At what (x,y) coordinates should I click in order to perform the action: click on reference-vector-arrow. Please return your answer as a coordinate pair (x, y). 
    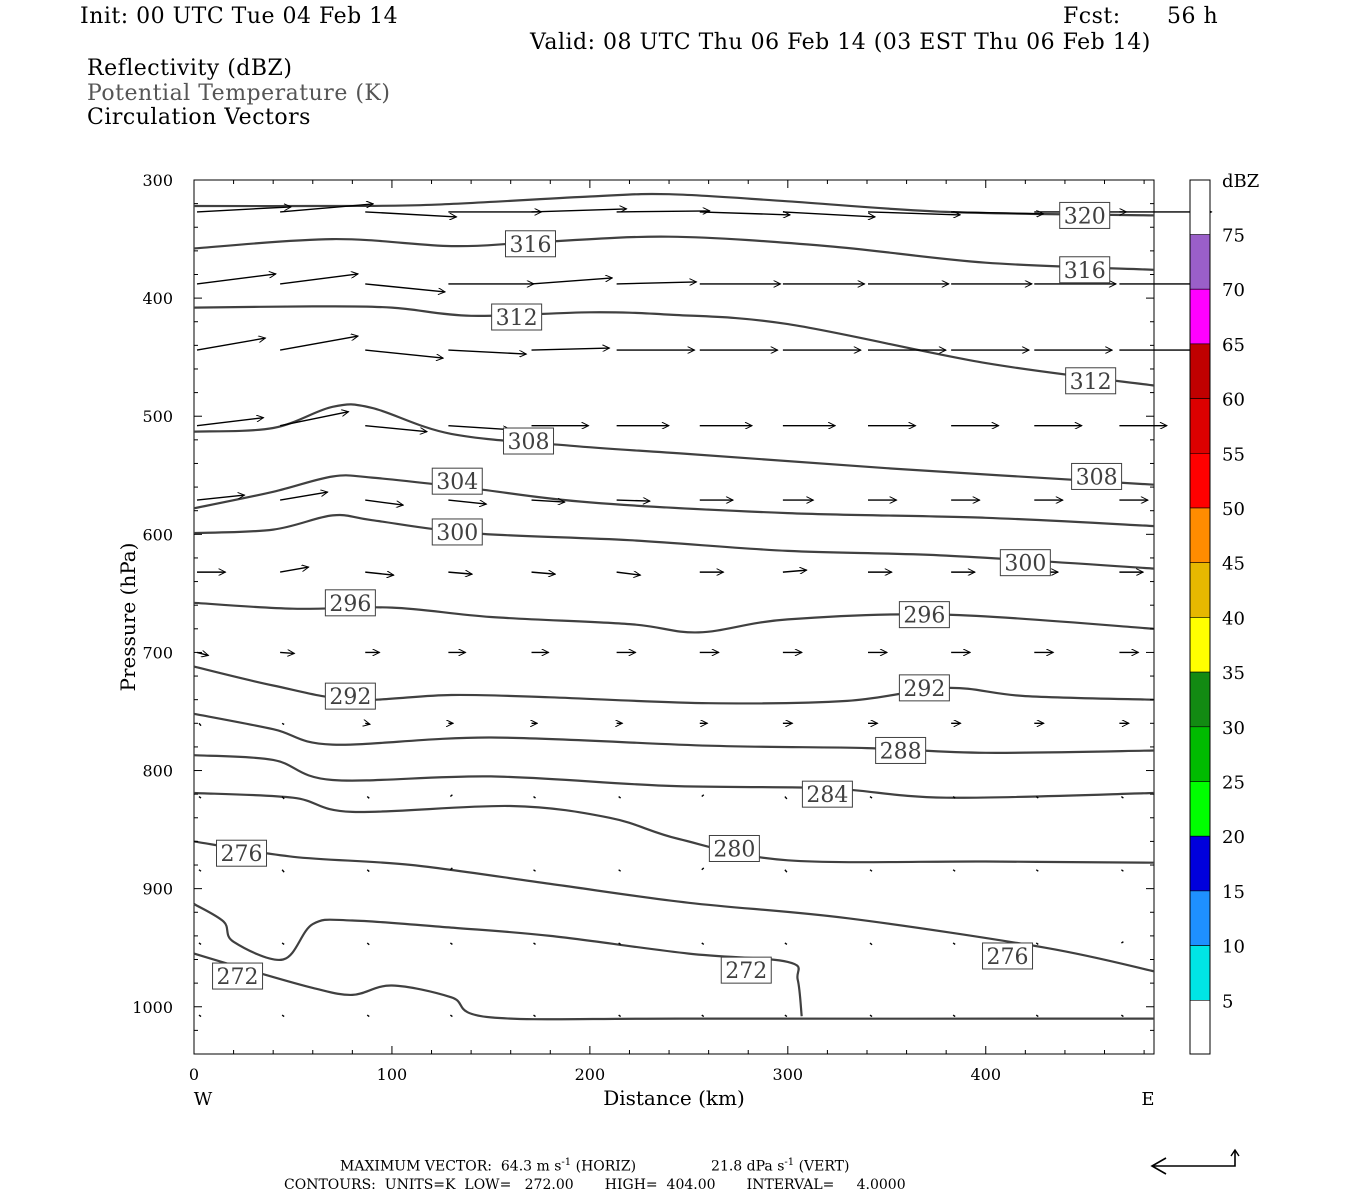
    Looking at the image, I should click on (1194, 1158).